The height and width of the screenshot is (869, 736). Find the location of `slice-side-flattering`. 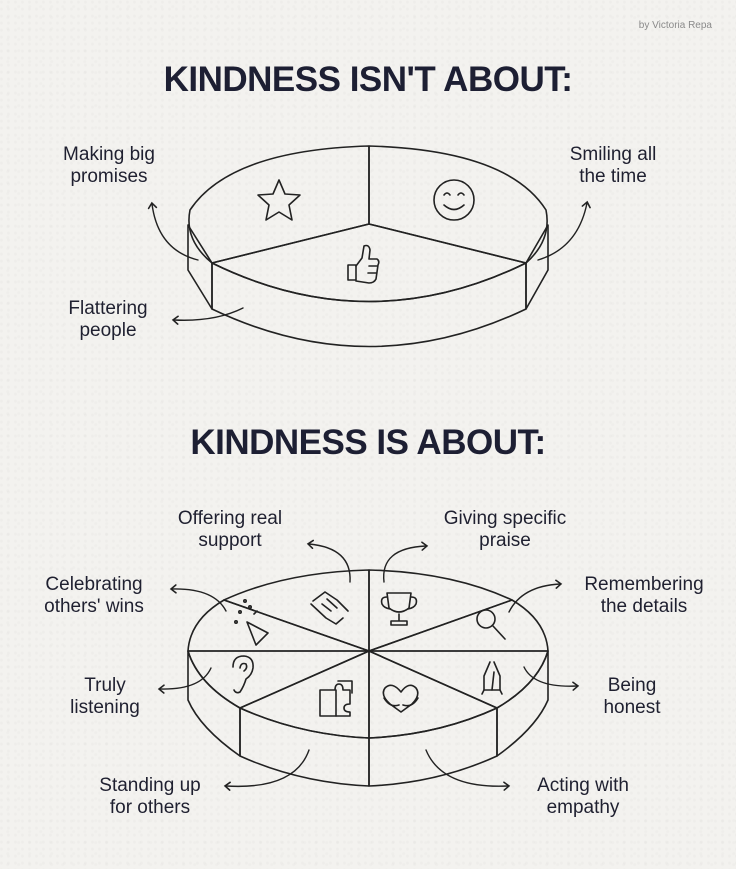

slice-side-flattering is located at coordinates (369, 305).